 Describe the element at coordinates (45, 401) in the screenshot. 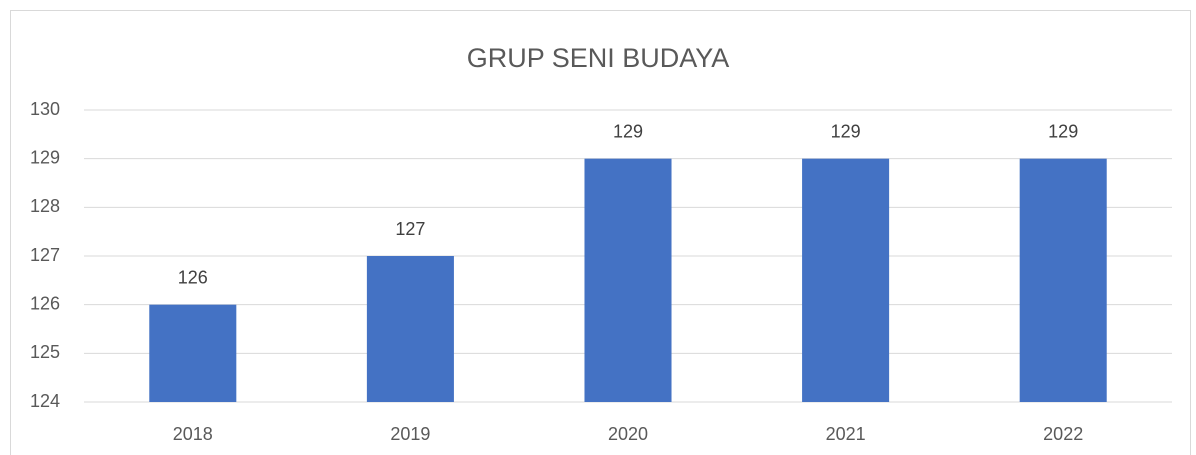

I see `y-tick-label: 124` at that location.